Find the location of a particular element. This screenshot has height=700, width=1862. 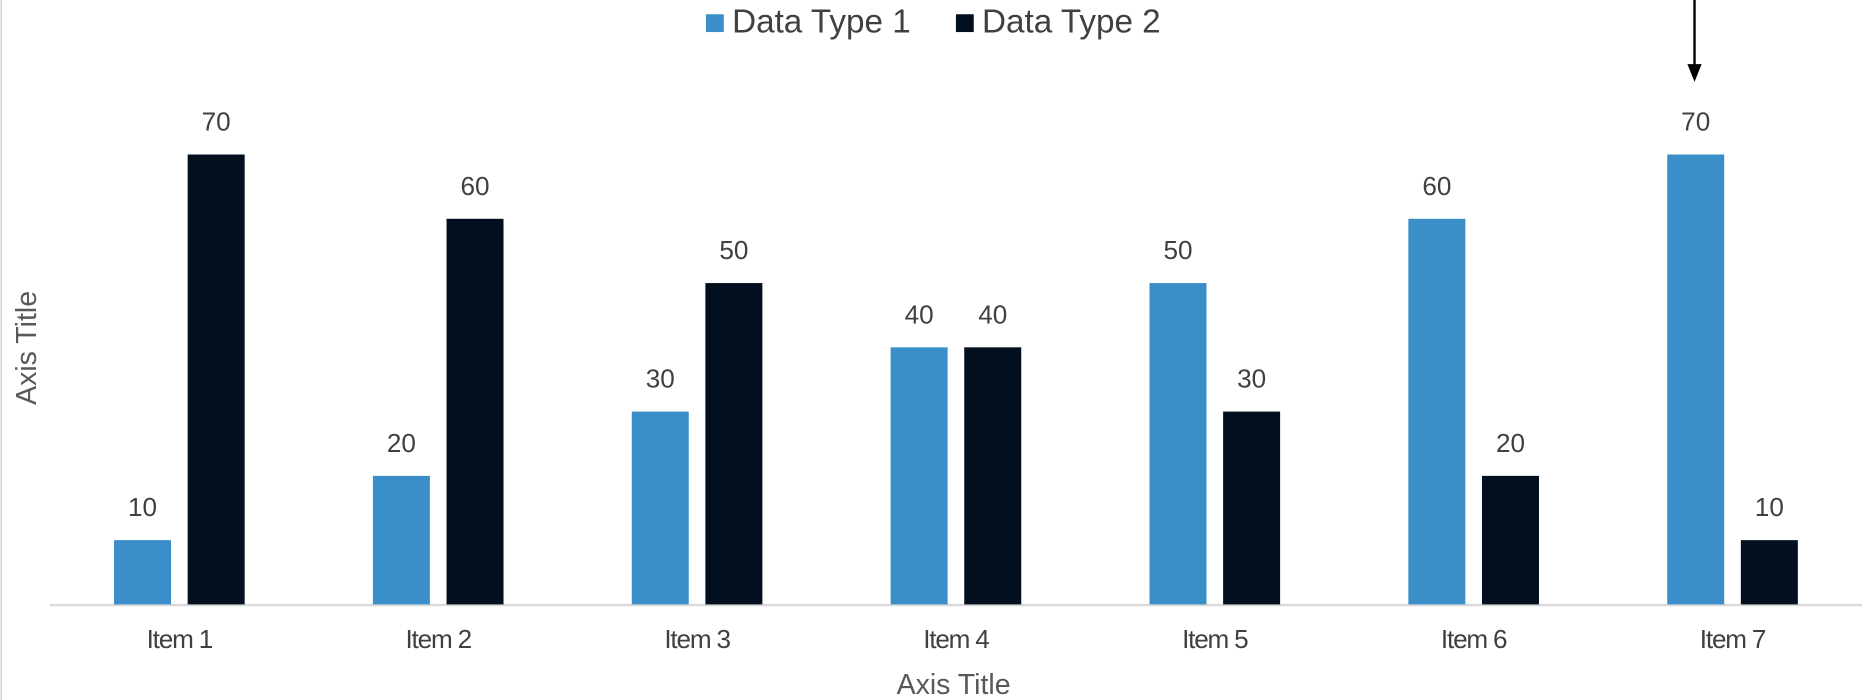

x-axis-title: Axis Title is located at coordinates (954, 684).